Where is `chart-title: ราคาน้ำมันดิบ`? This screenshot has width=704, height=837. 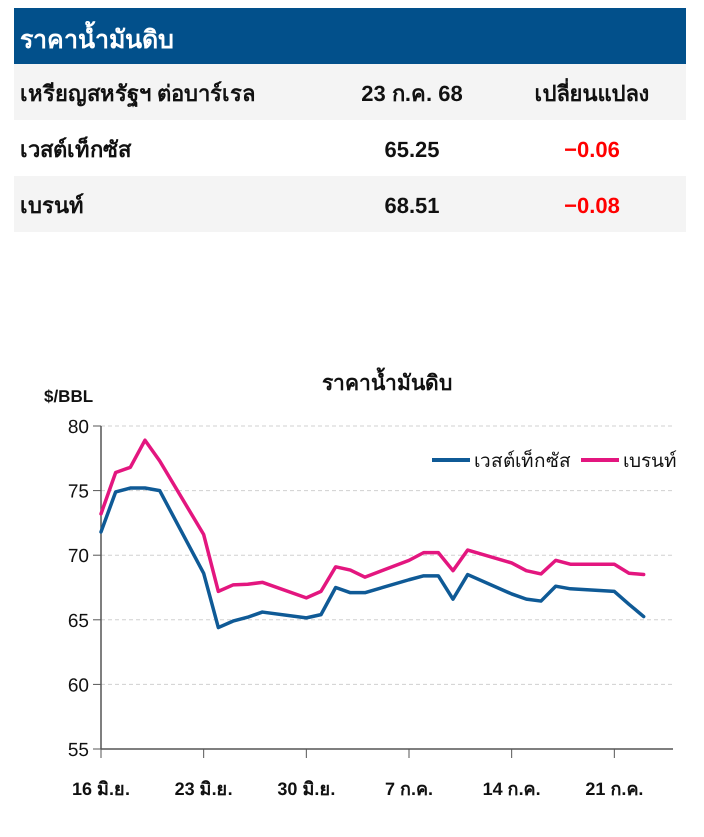
chart-title: ราคาน้ำมันดิบ is located at coordinates (387, 381).